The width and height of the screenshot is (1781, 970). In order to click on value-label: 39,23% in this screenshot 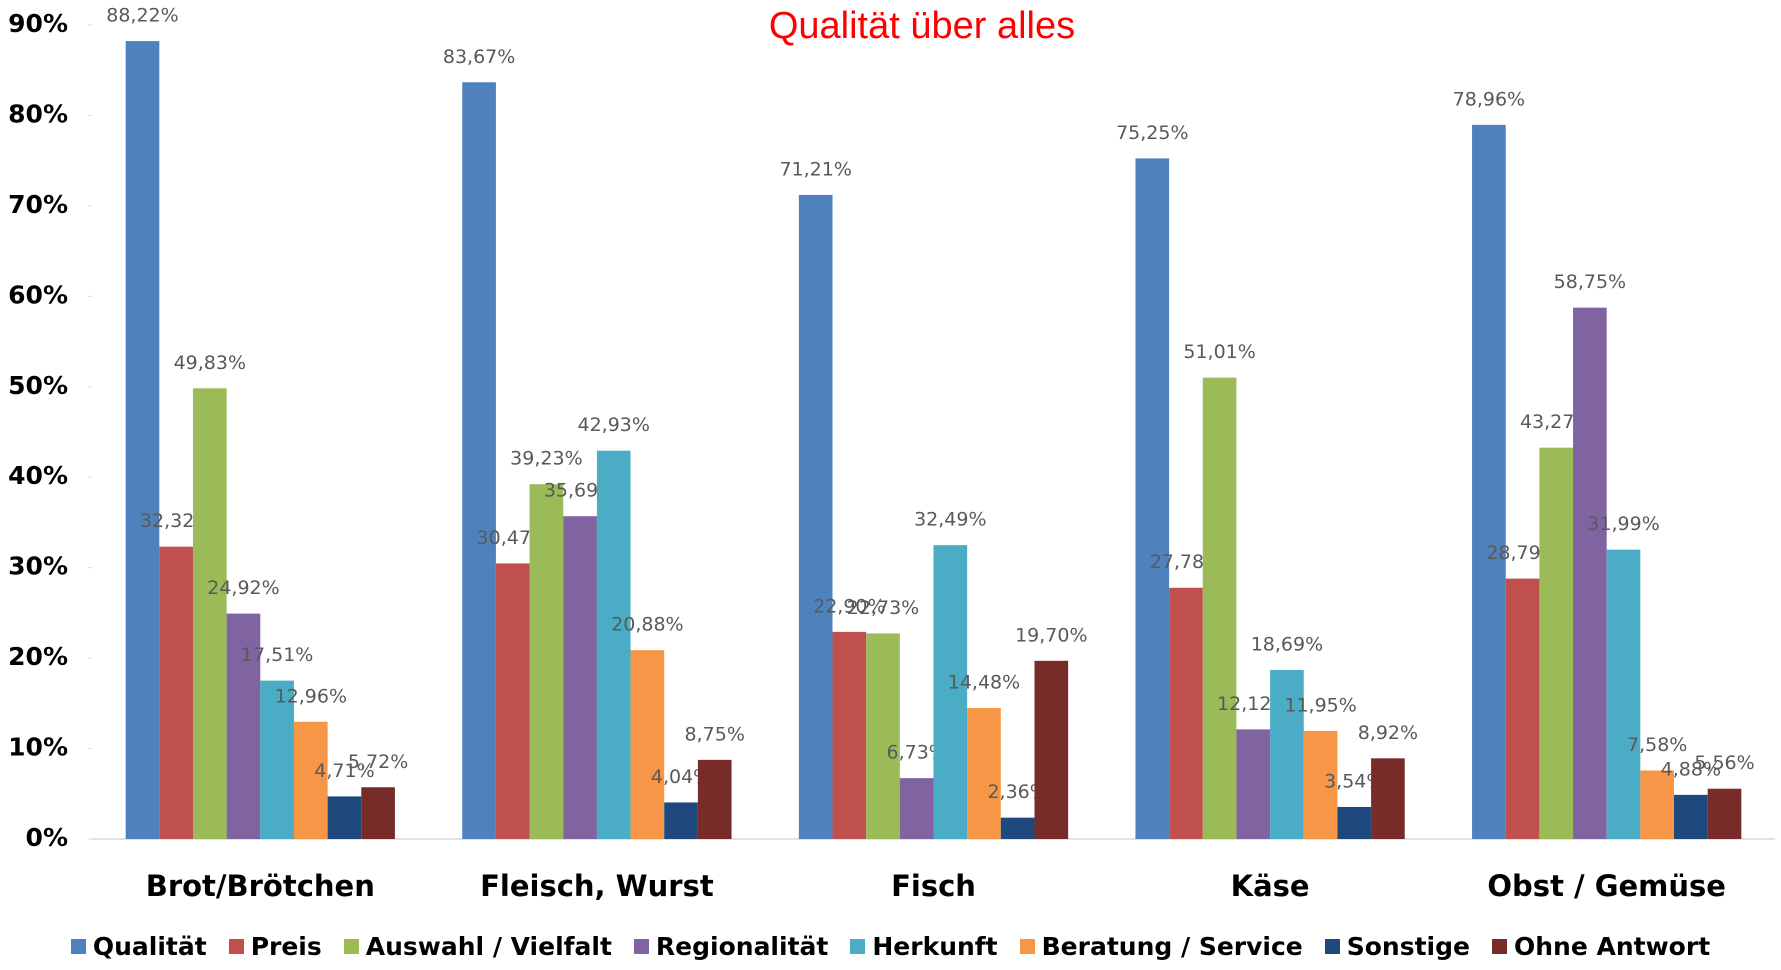, I will do `click(546, 459)`.